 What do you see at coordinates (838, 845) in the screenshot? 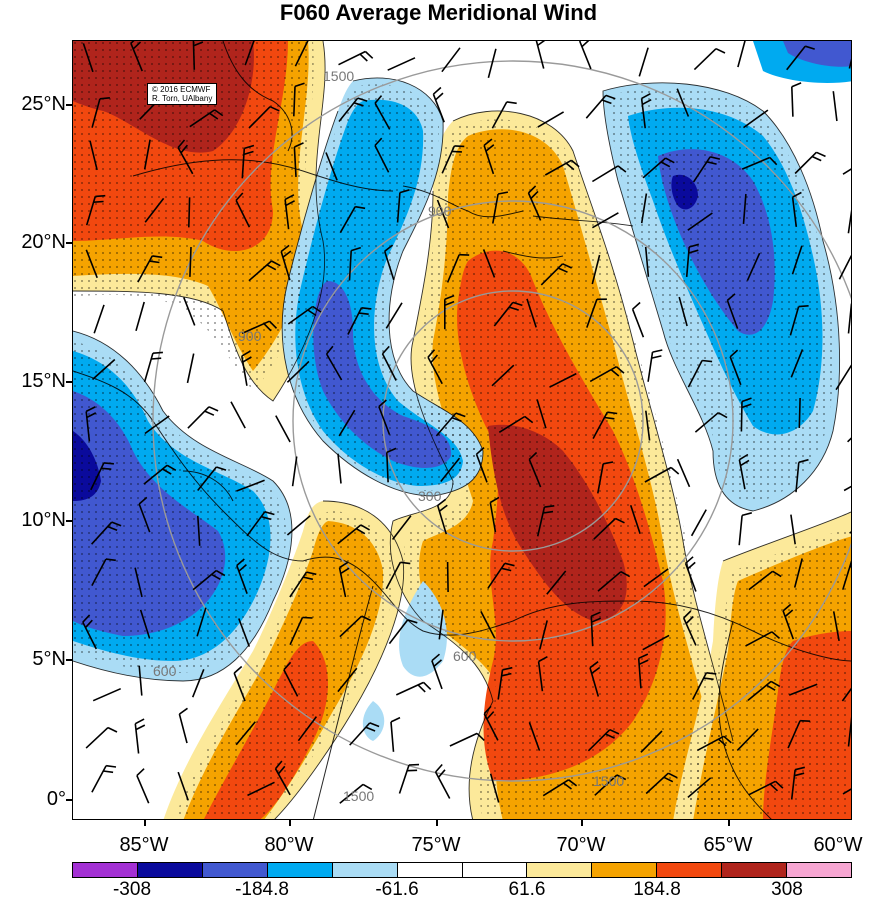
I see `x-tick-label: 60°W` at bounding box center [838, 845].